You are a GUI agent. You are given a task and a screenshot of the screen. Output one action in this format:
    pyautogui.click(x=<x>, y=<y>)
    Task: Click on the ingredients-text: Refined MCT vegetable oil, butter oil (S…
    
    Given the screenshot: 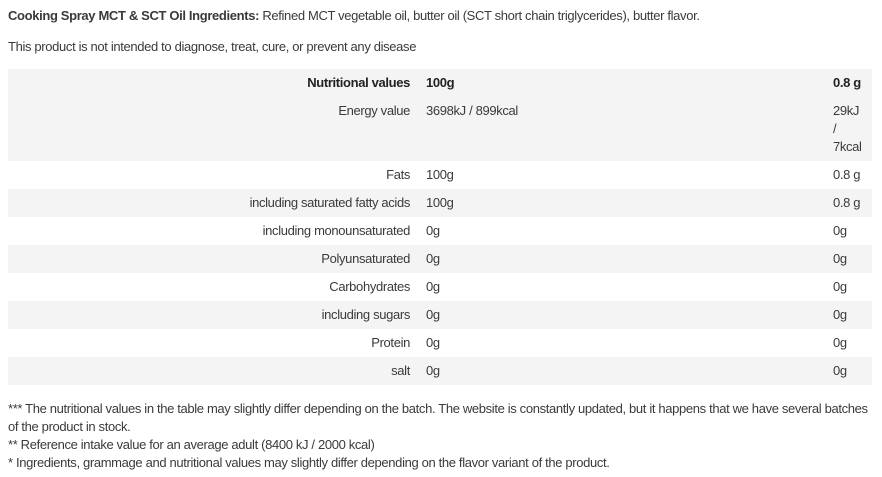 What is the action you would take?
    pyautogui.click(x=479, y=15)
    